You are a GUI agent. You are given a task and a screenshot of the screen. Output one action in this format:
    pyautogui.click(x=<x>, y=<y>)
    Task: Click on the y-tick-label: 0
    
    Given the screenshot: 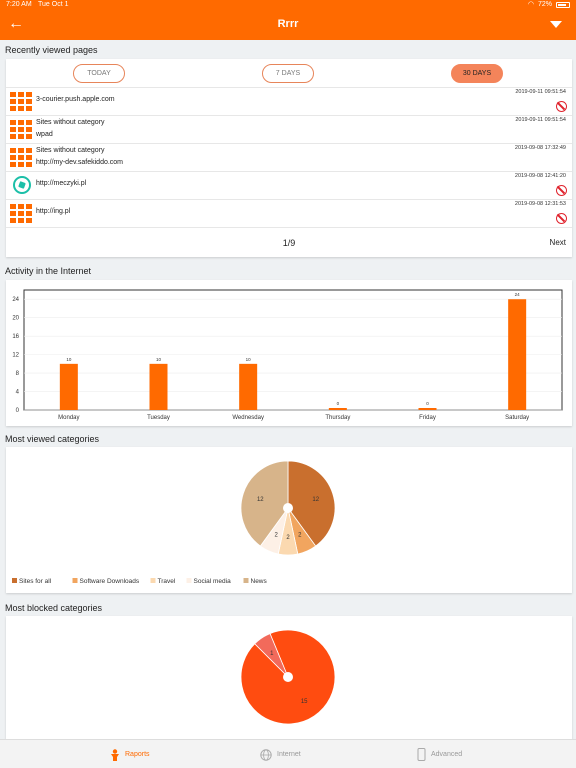 What is the action you would take?
    pyautogui.click(x=18, y=411)
    